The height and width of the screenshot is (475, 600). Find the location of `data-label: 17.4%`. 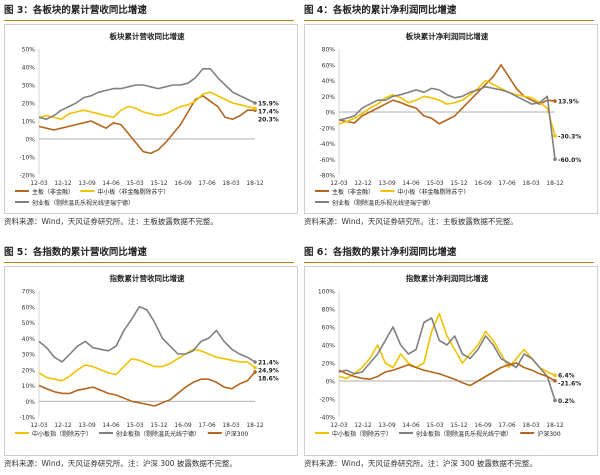

data-label: 17.4% is located at coordinates (268, 112).